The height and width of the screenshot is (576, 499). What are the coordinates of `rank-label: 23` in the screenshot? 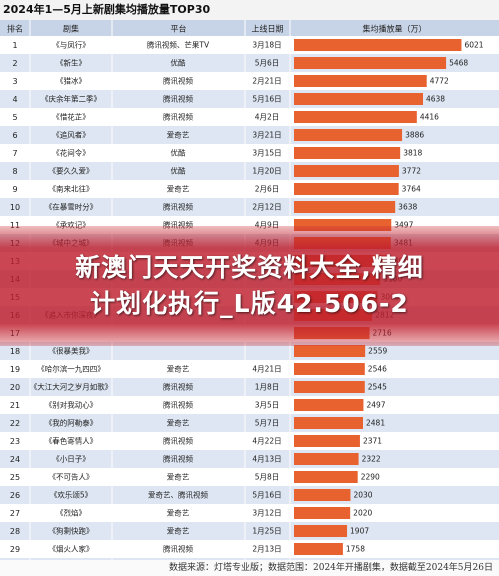 It's located at (15, 441).